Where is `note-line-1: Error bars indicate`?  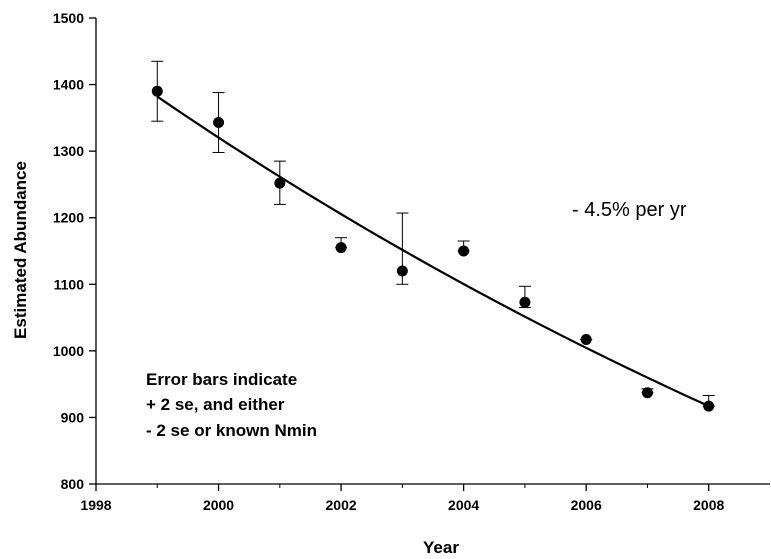
note-line-1: Error bars indicate is located at coordinates (221, 379).